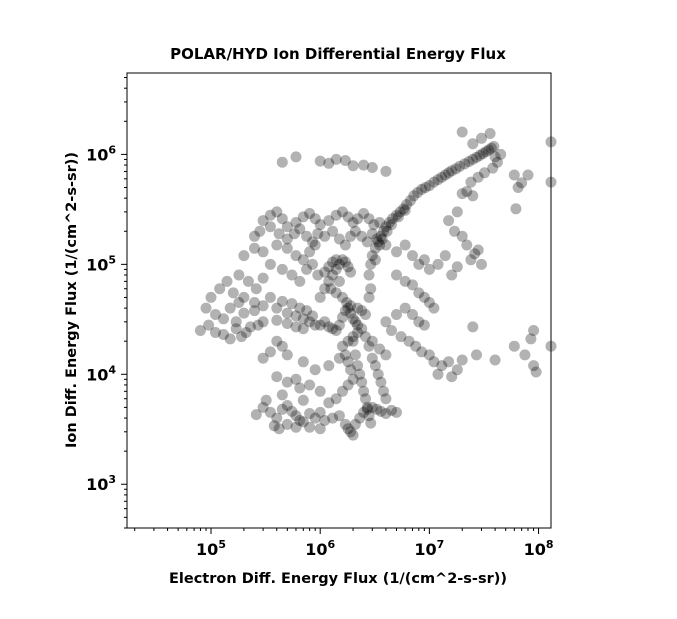 This screenshot has height=619, width=677. Describe the element at coordinates (101, 153) in the screenshot. I see `y-tick-label: 106` at that location.